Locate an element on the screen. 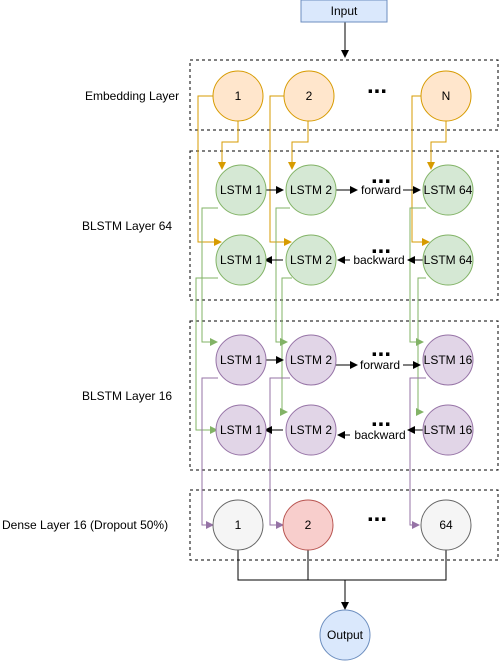 This screenshot has width=500, height=662. blstm16-forward-label: forward is located at coordinates (380, 365).